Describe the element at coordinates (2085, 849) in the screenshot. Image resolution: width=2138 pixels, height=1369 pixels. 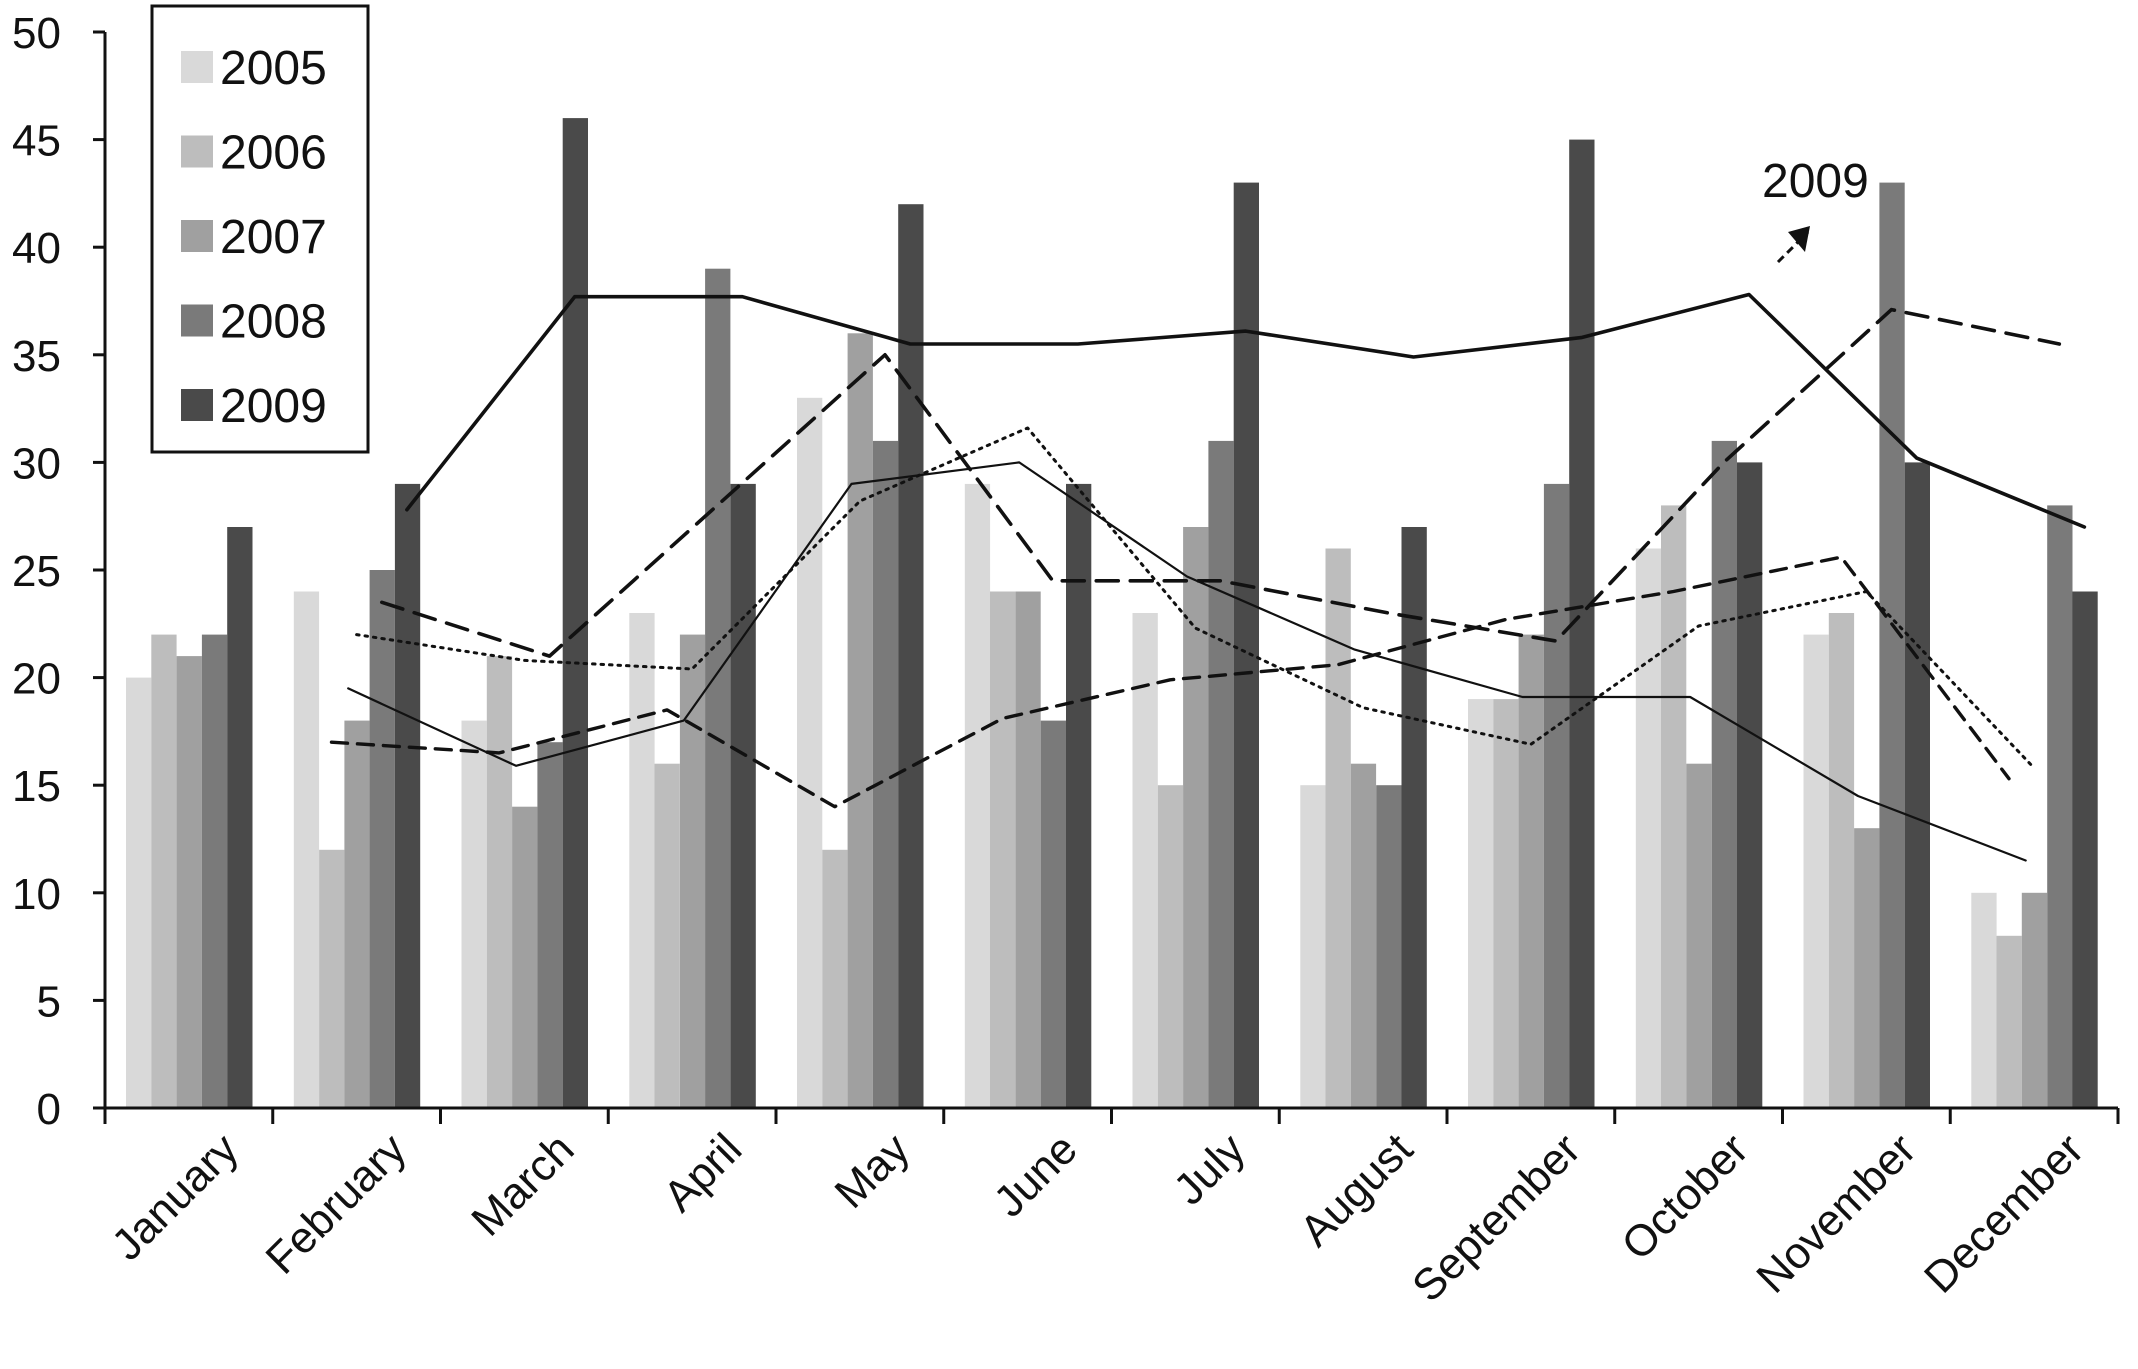
I see `bar-2009-december` at that location.